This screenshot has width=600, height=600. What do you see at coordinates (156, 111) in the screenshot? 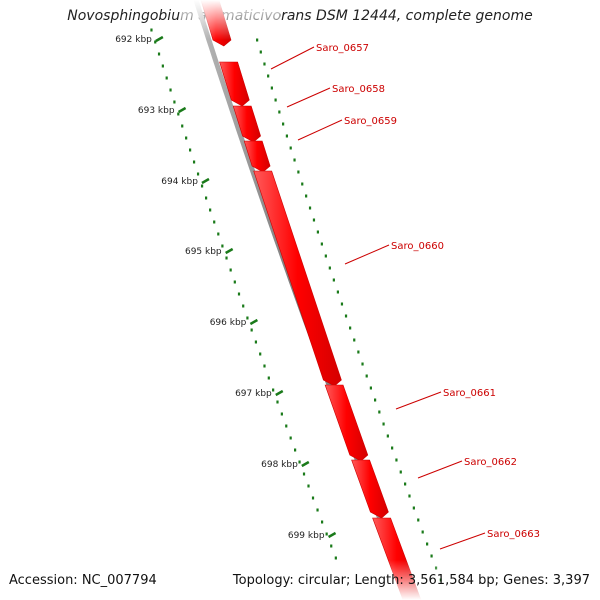
I see `kbp-label: 693 kbp` at bounding box center [156, 111].